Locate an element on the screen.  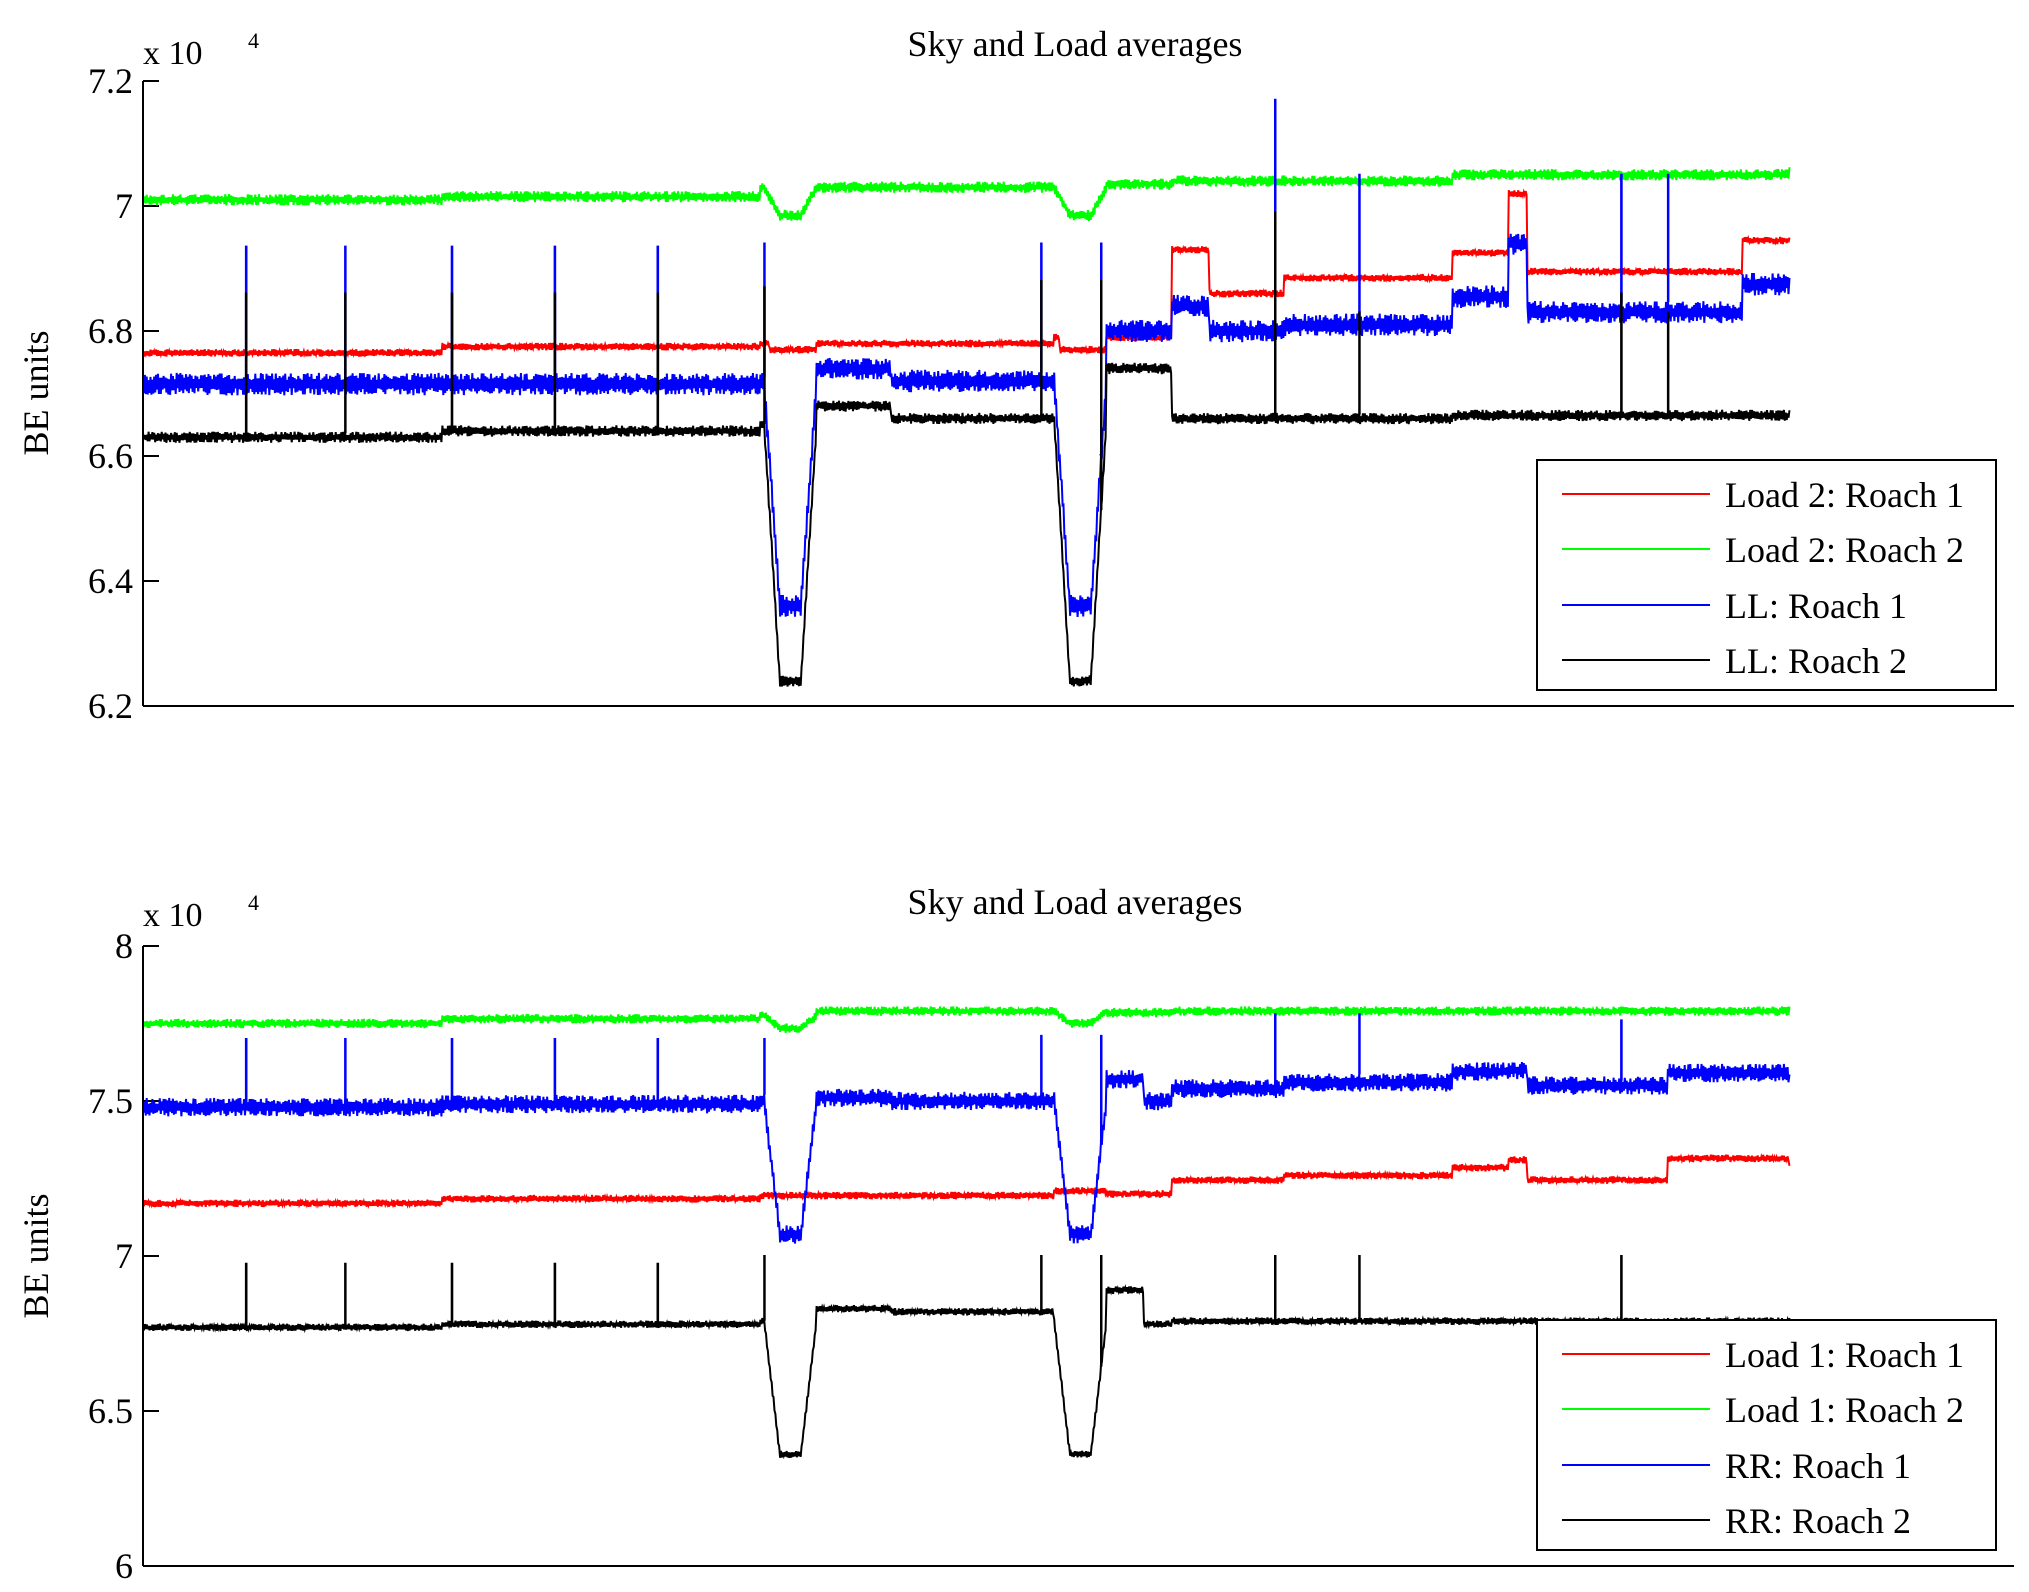
y-tick-label: 7.2 is located at coordinates (110, 81).